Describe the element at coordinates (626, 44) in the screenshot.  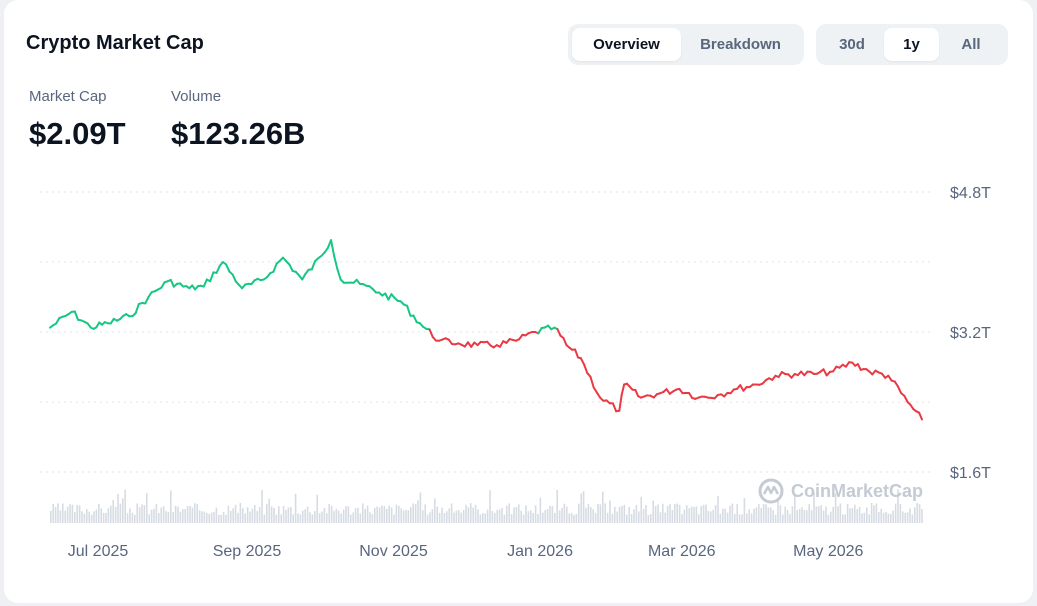
I see `tab-overview: Overview` at that location.